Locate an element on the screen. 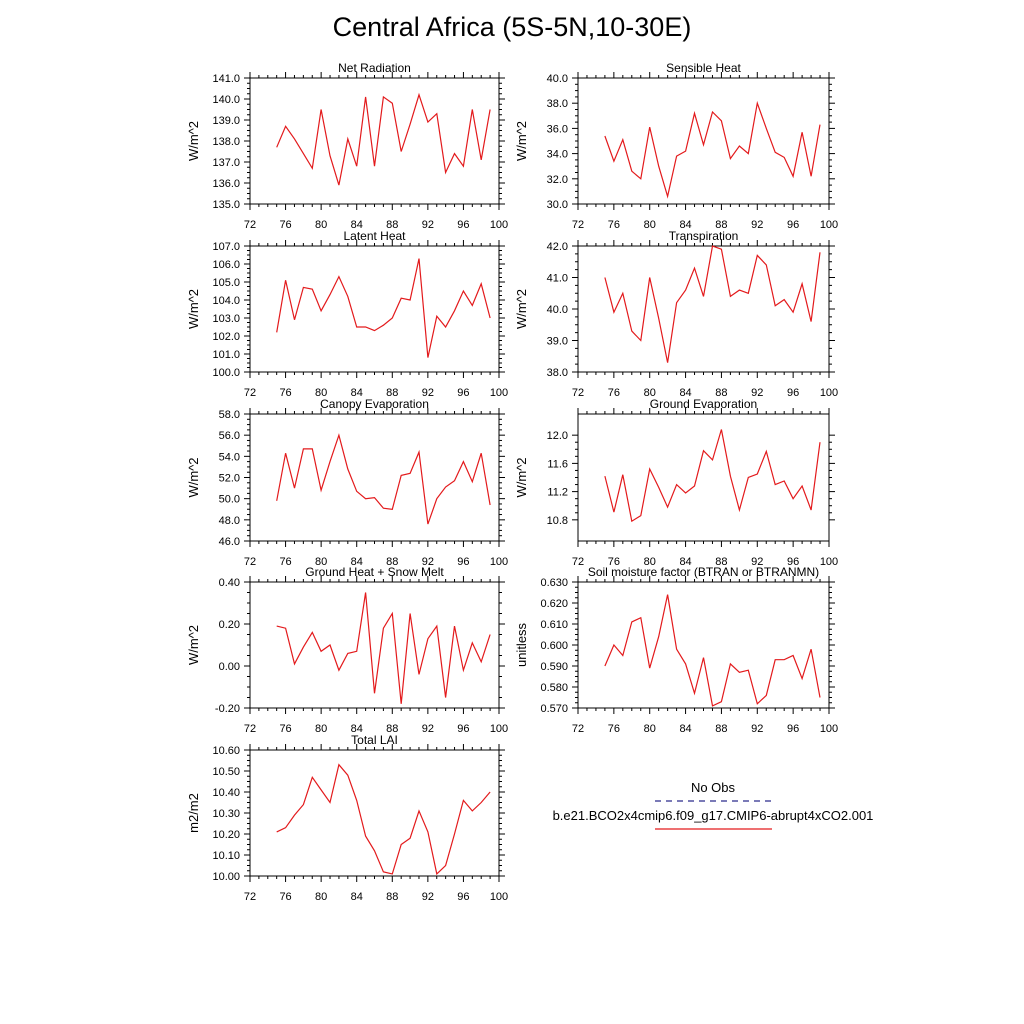  y-tick-label: -0.20 is located at coordinates (227, 709).